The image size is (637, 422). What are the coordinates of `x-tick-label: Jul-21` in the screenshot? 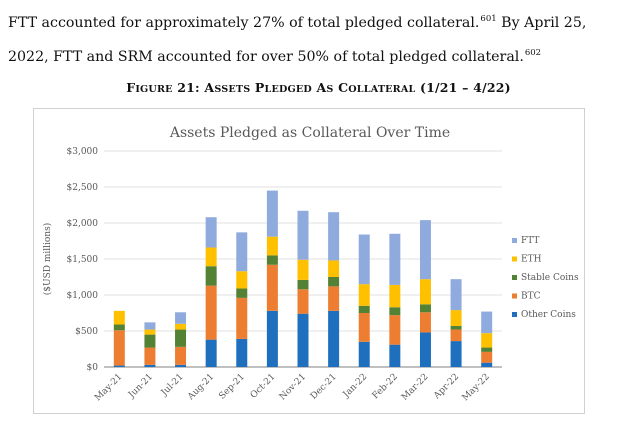 It's located at (172, 385).